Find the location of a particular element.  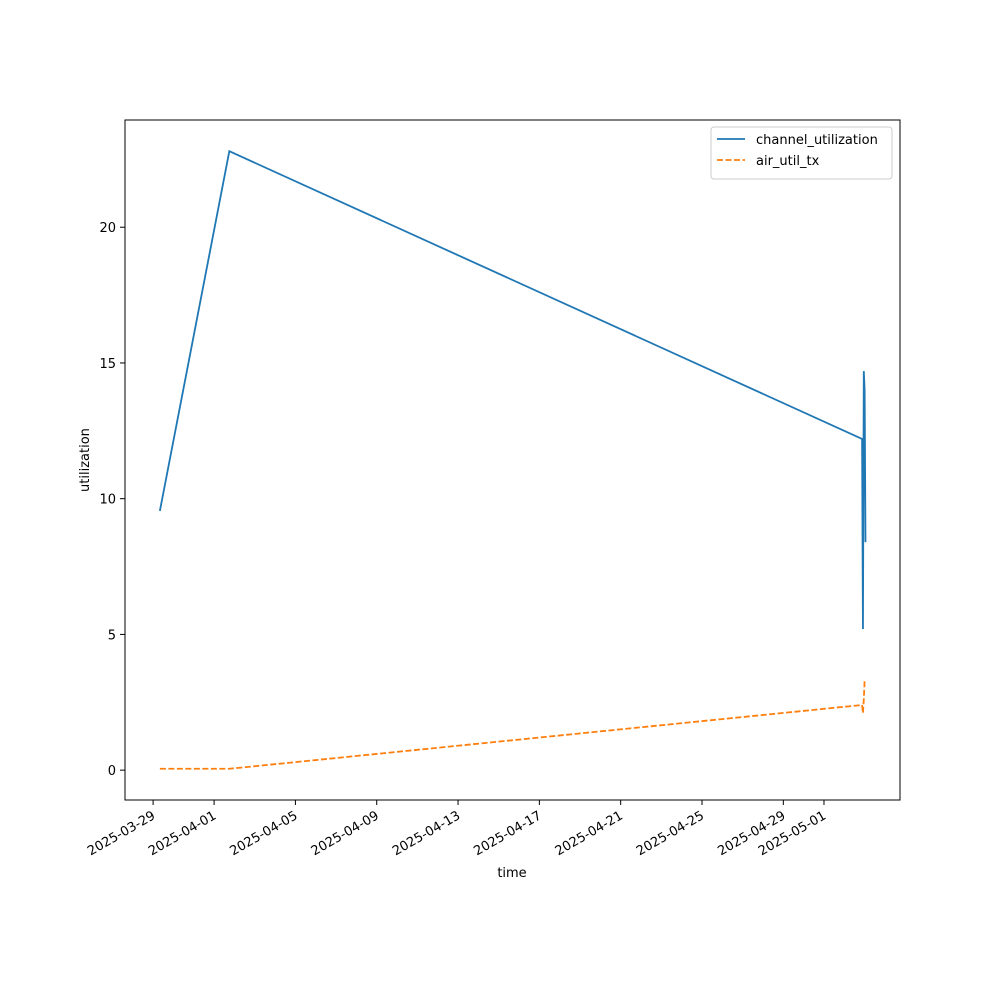

y-axis-label: utilization is located at coordinates (85, 460).